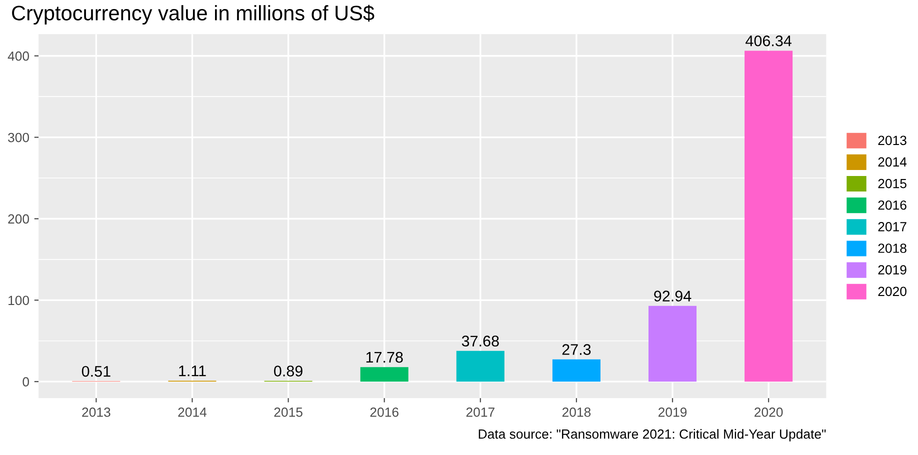 This screenshot has height=455, width=918. I want to click on y-tick-label: 300, so click(19, 137).